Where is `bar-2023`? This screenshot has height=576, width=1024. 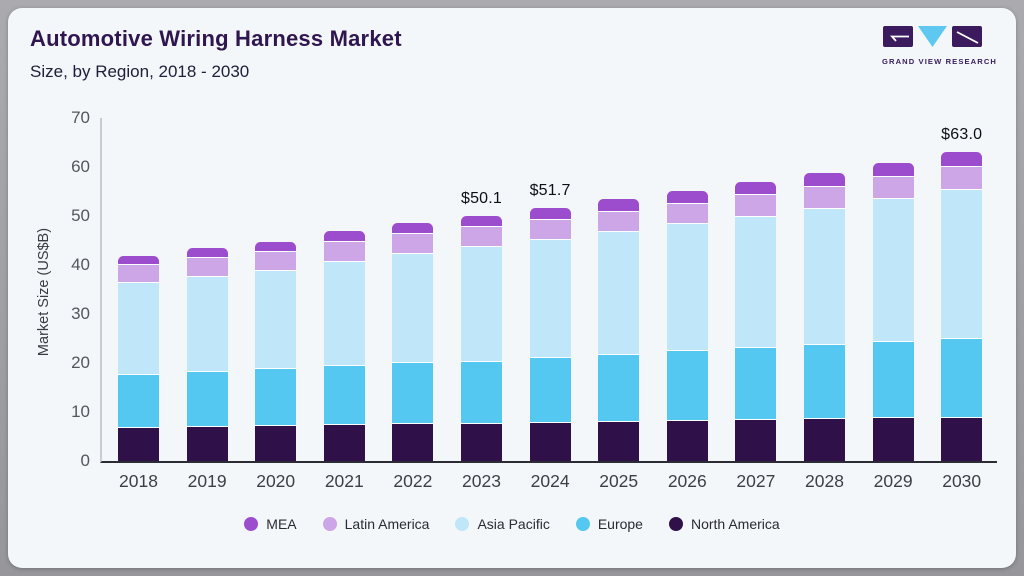 bar-2023 is located at coordinates (481, 338).